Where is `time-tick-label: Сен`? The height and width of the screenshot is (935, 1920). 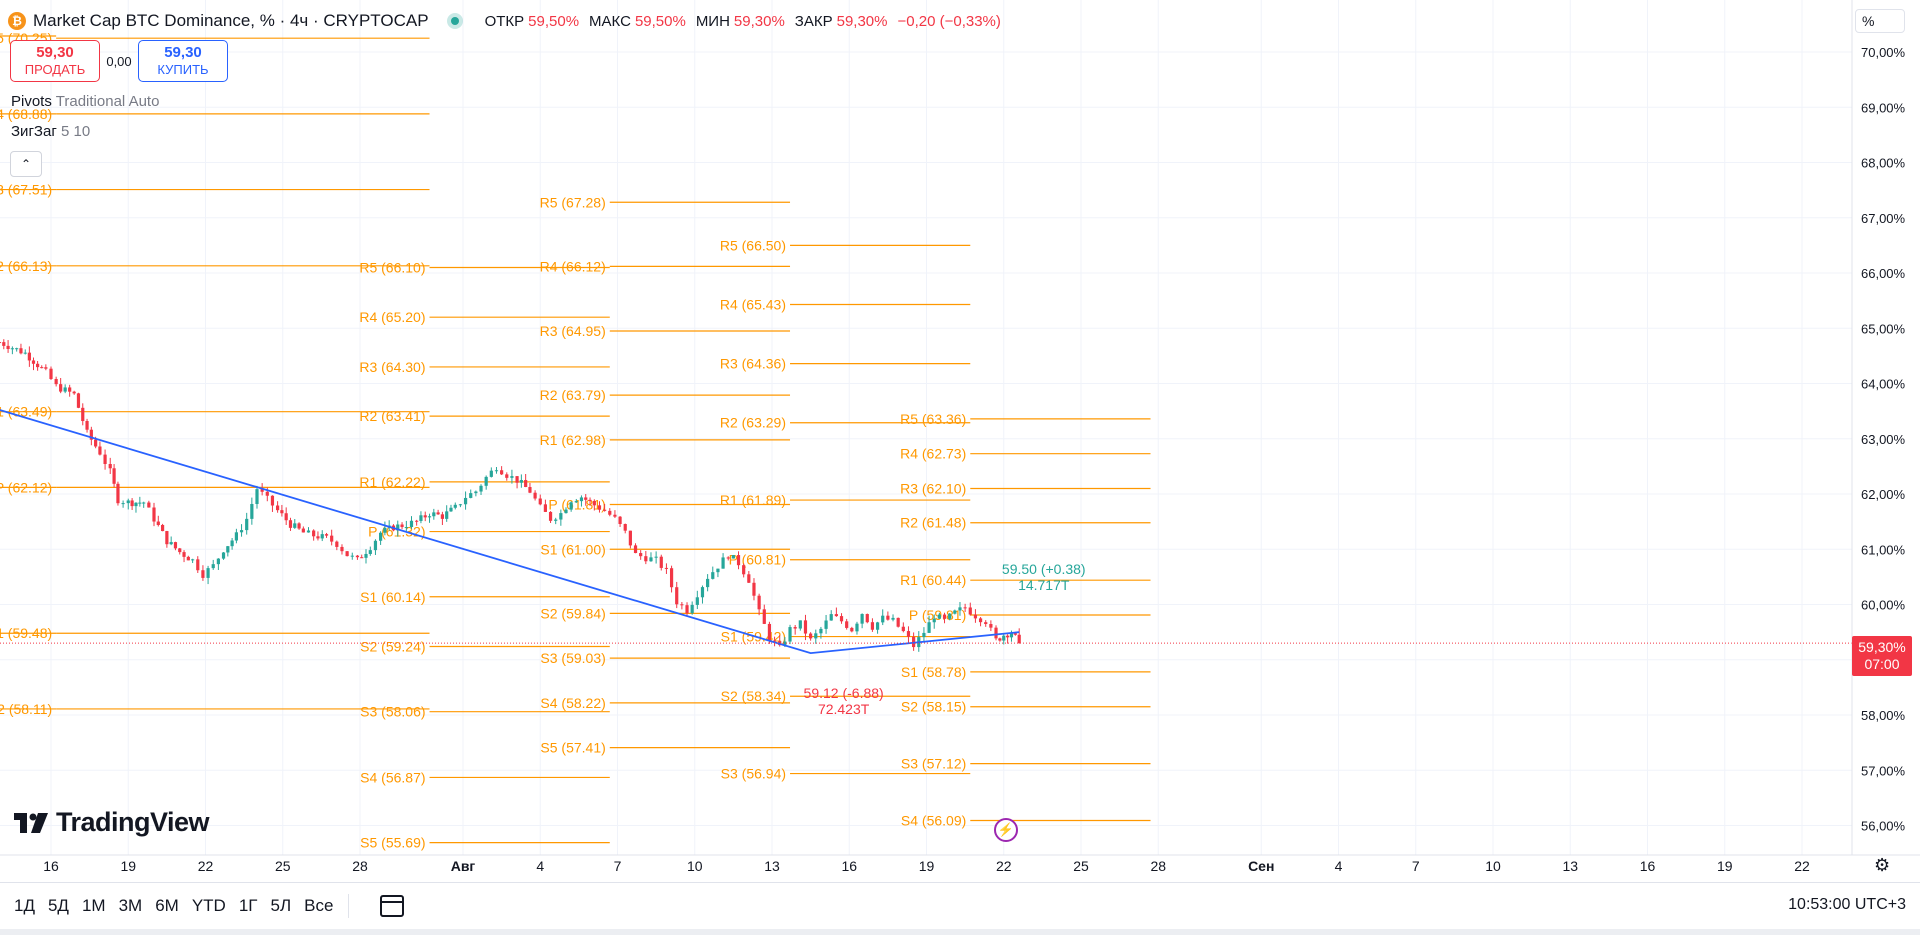 time-tick-label: Сен is located at coordinates (1261, 866).